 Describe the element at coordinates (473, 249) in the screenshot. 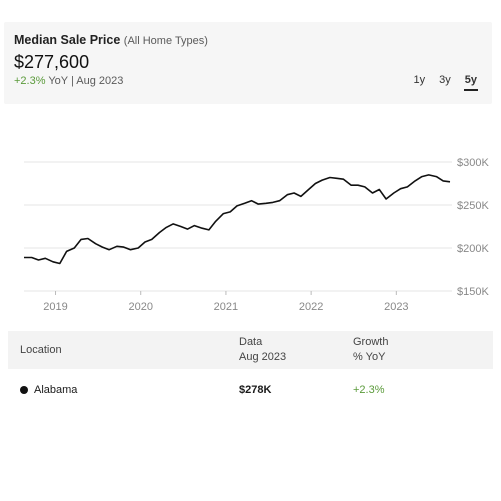

I see `y-tick-label: $200K` at that location.